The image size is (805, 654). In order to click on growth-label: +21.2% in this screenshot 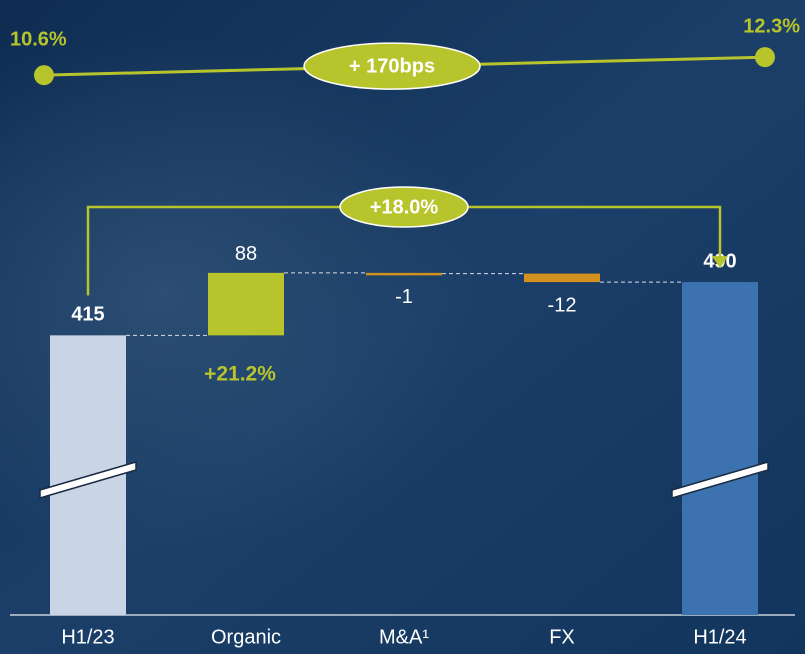, I will do `click(240, 374)`.